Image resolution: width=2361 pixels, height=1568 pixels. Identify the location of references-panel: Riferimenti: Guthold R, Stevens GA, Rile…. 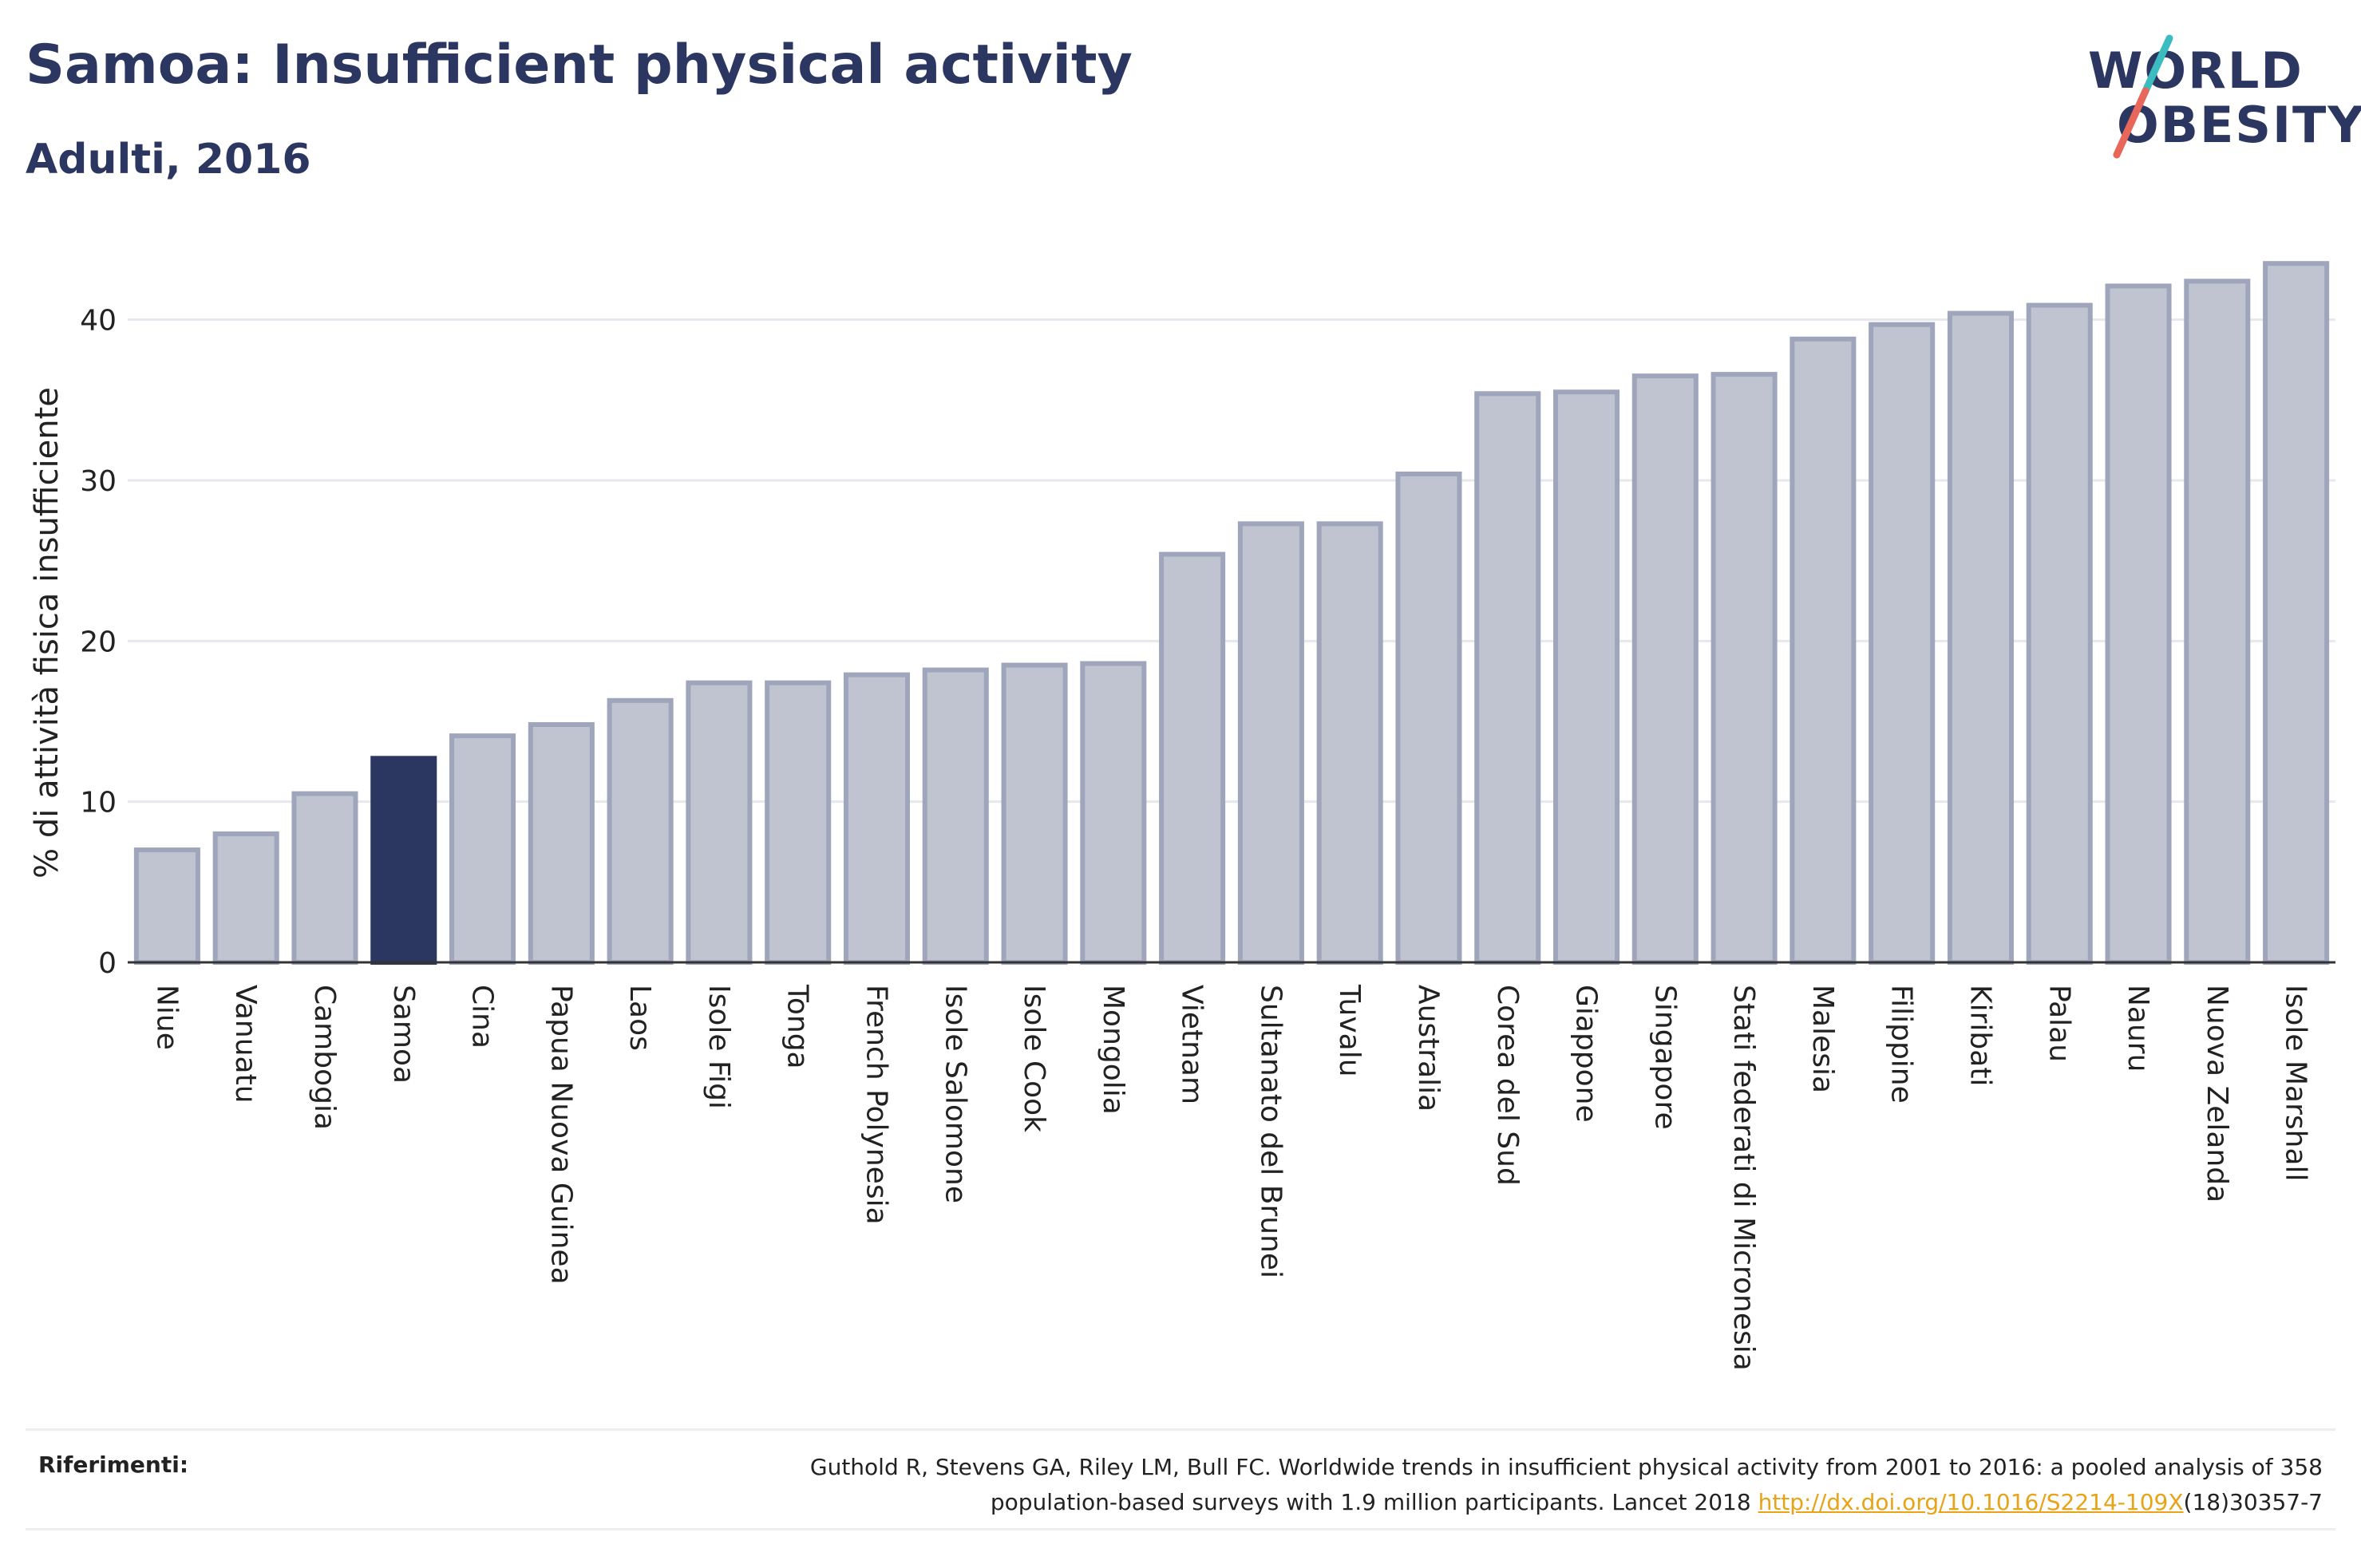
(1180, 1479).